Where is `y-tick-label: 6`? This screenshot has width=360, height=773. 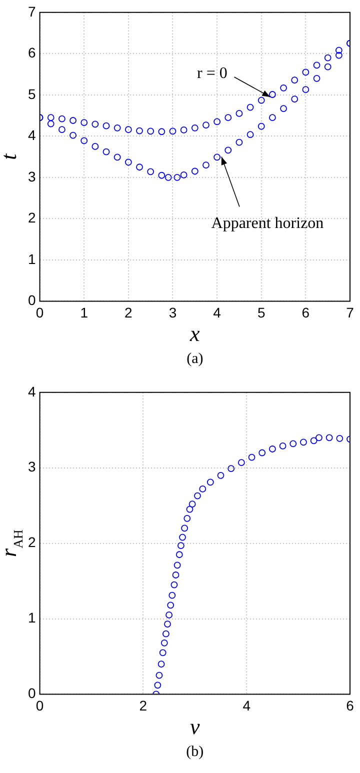 y-tick-label: 6 is located at coordinates (32, 52).